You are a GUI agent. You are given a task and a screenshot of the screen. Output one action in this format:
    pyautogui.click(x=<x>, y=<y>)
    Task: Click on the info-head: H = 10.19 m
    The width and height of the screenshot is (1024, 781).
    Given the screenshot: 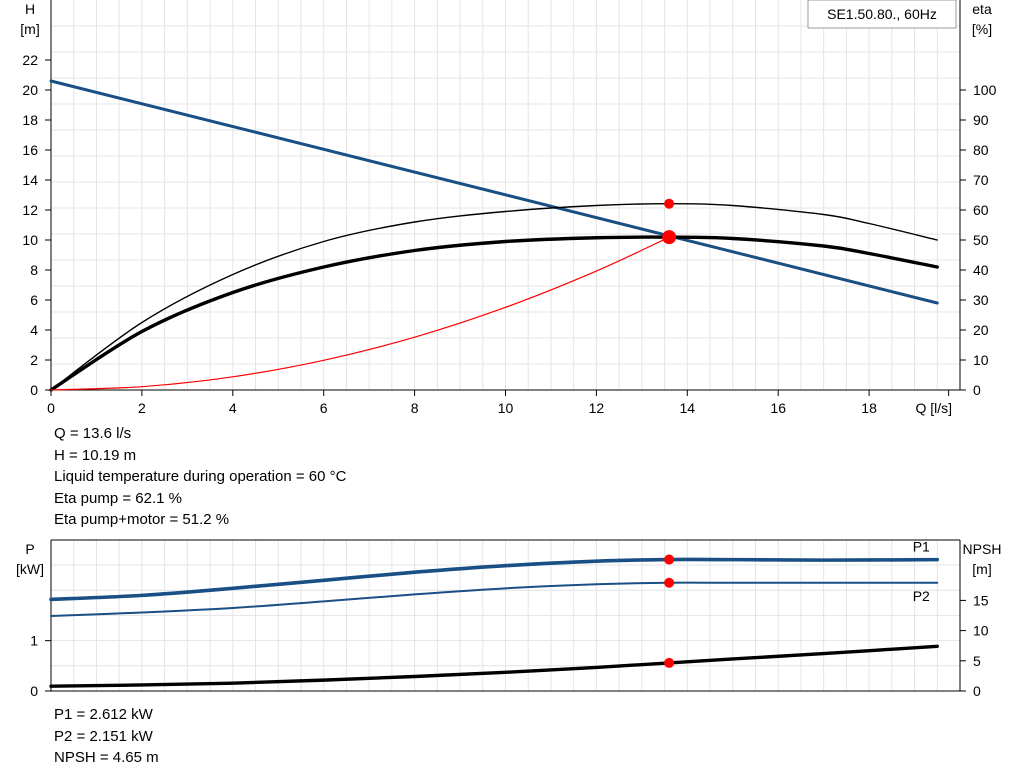 What is the action you would take?
    pyautogui.click(x=95, y=455)
    